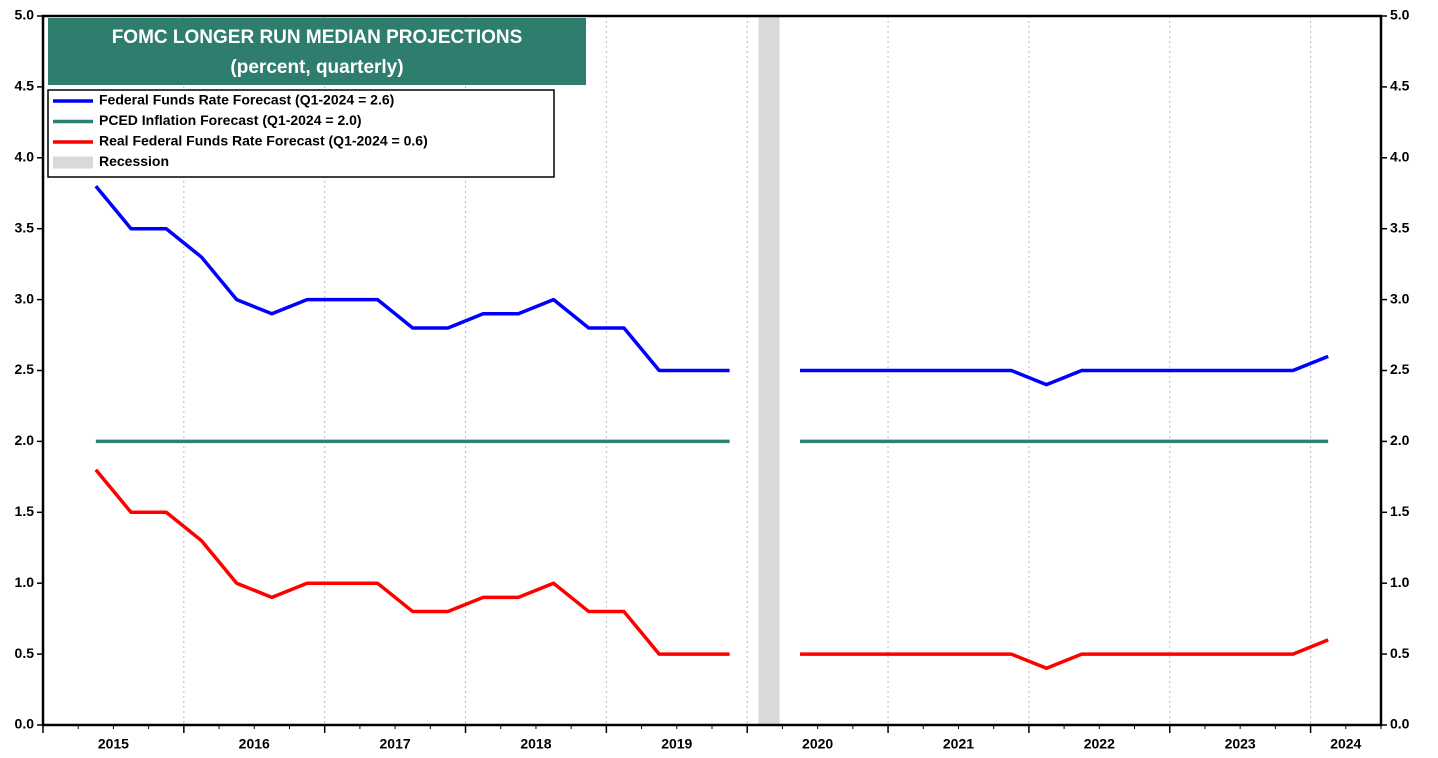  What do you see at coordinates (25, 298) in the screenshot?
I see `y-tick-label: 3.0` at bounding box center [25, 298].